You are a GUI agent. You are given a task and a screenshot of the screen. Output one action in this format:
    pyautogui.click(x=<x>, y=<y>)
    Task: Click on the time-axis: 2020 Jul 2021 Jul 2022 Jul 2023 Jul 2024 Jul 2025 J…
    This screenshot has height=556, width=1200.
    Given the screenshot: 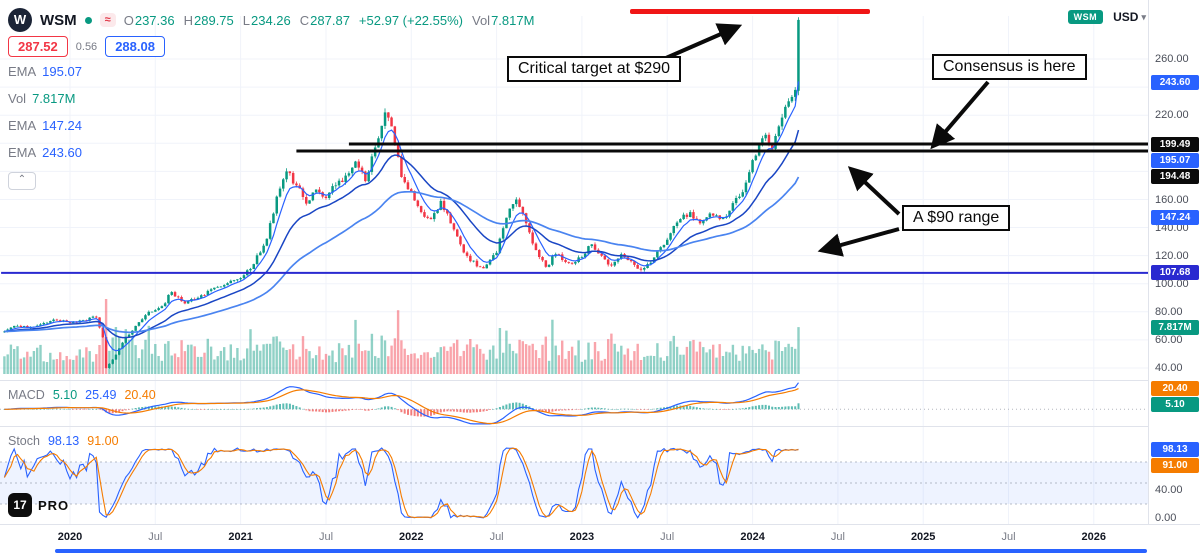 What is the action you would take?
    pyautogui.click(x=600, y=536)
    